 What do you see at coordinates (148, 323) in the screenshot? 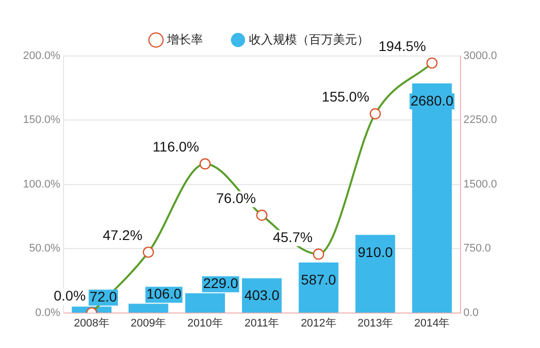
I see `x-tick-label: 2009年` at bounding box center [148, 323].